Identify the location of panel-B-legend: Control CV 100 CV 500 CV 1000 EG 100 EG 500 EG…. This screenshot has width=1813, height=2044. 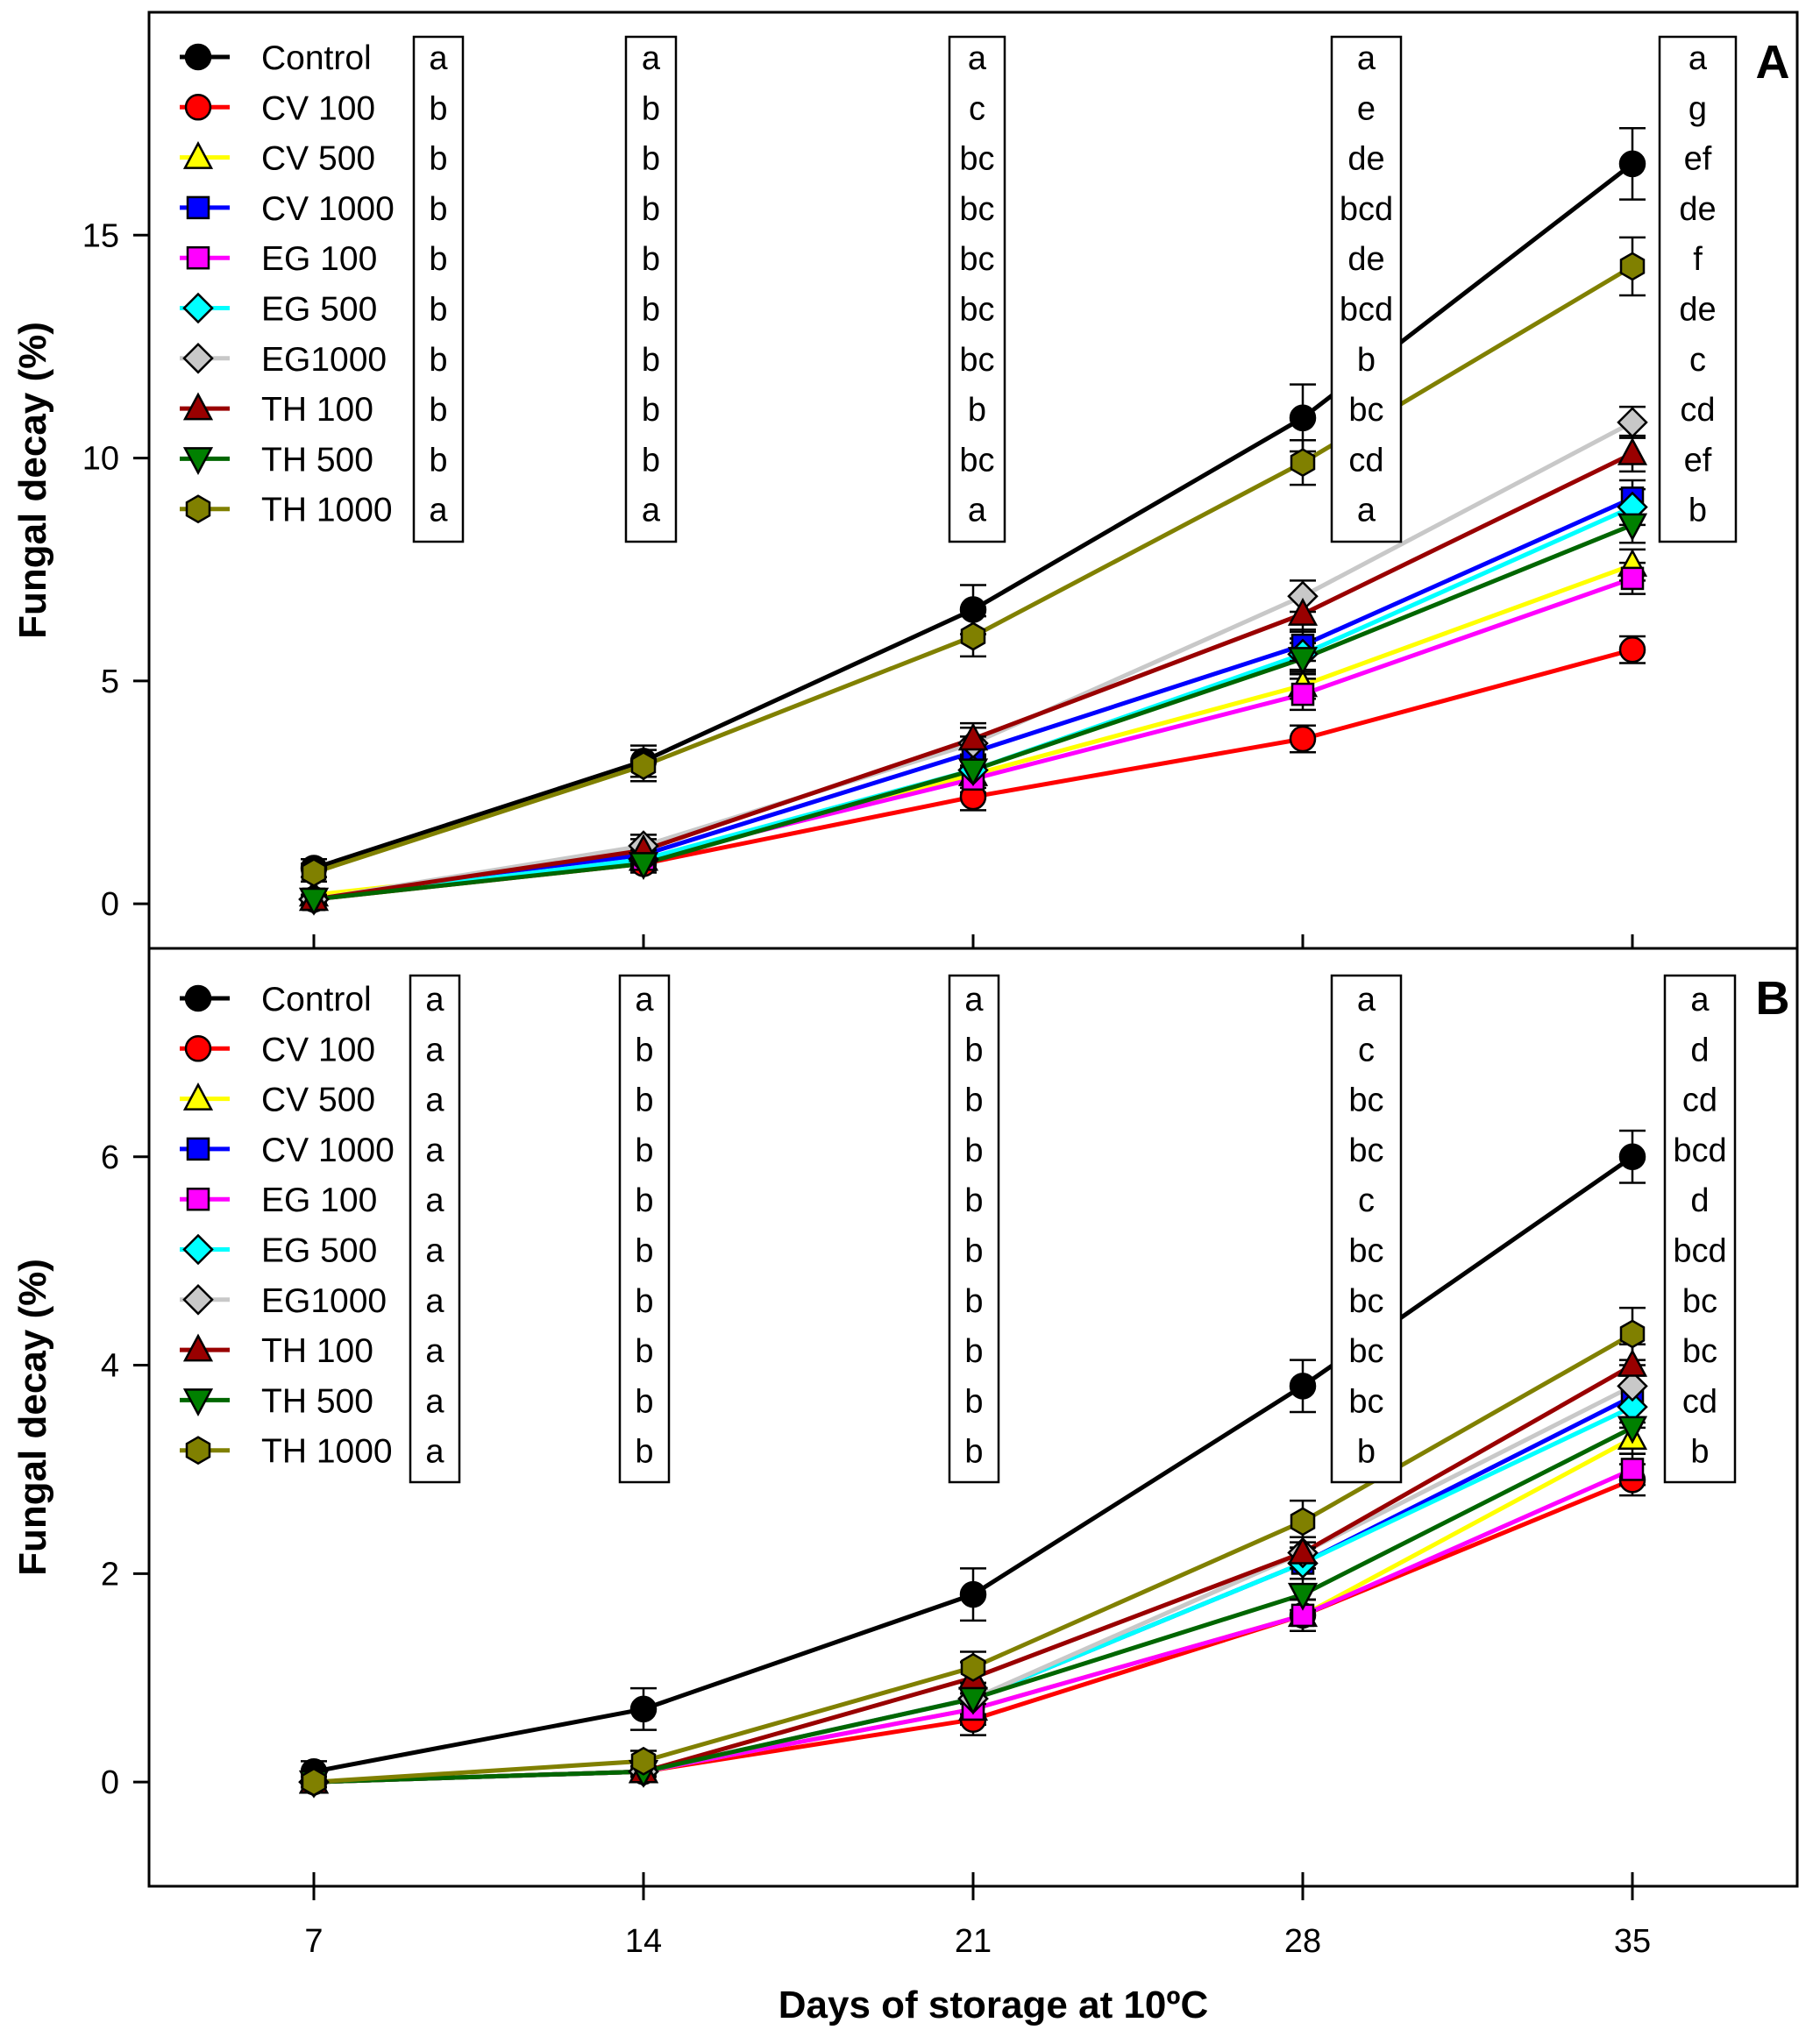
(287, 1226).